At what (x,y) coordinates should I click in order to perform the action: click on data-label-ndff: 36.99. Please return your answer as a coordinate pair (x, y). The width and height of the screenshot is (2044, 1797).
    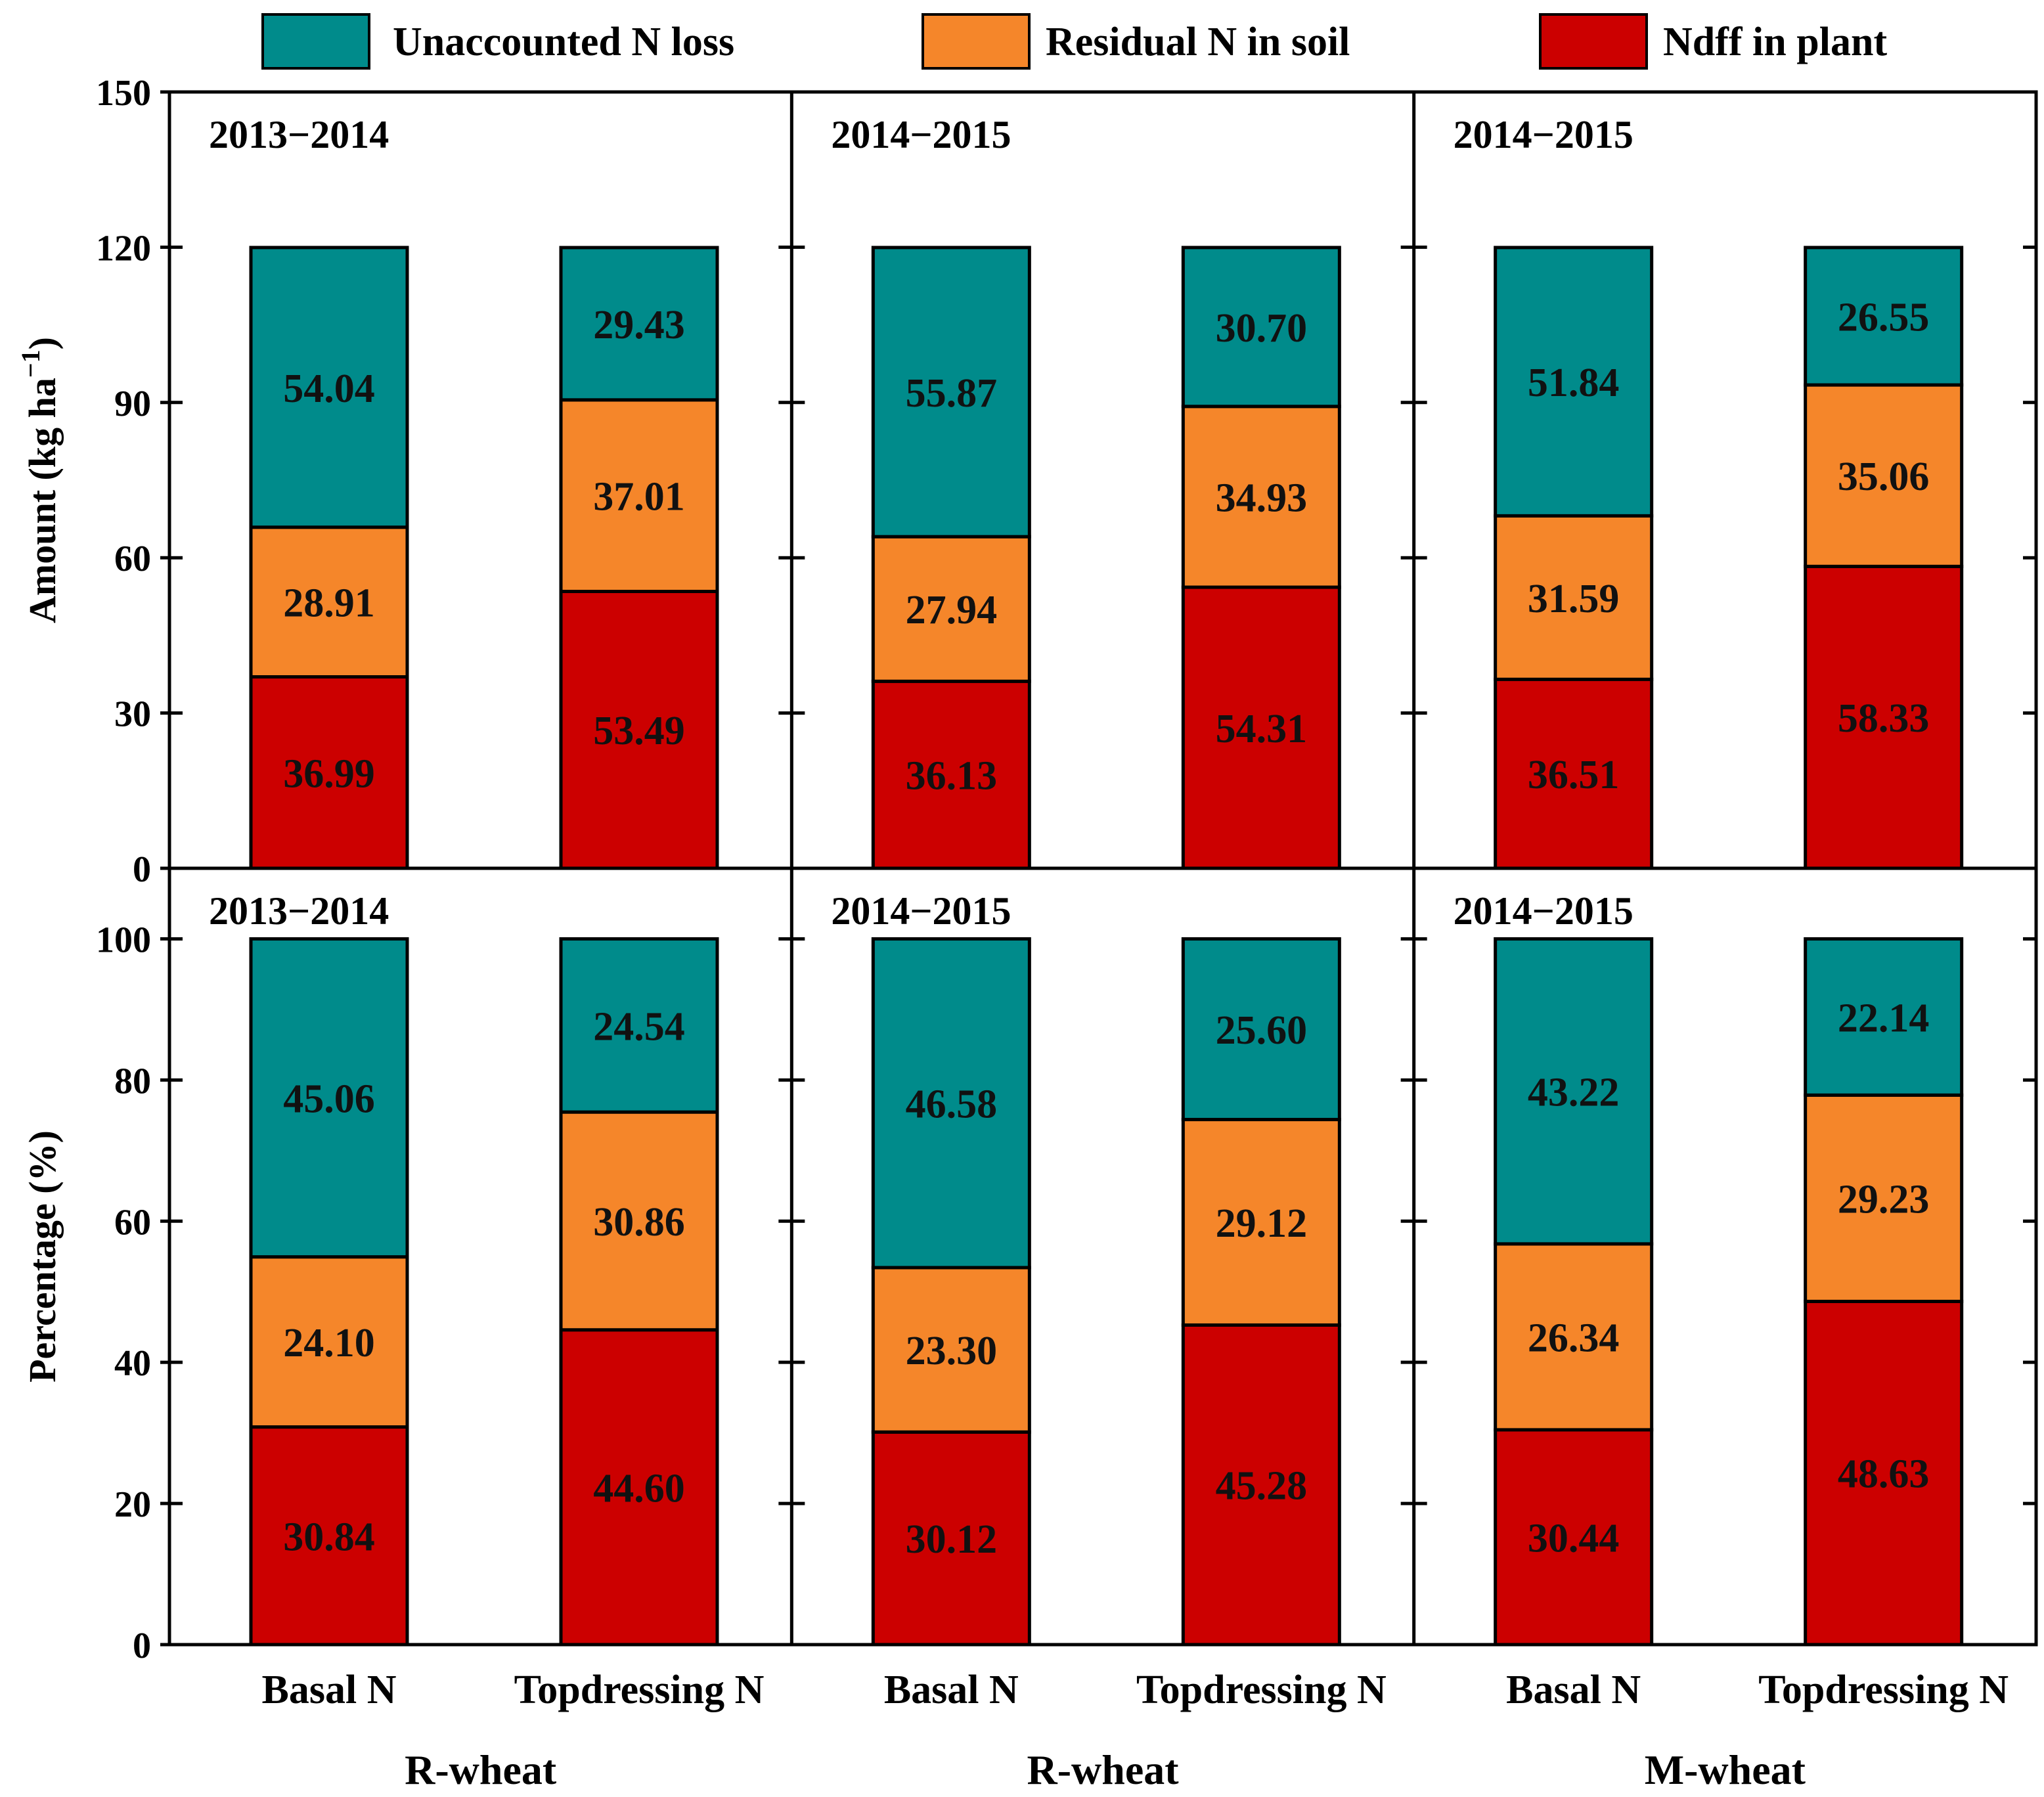
    Looking at the image, I should click on (329, 773).